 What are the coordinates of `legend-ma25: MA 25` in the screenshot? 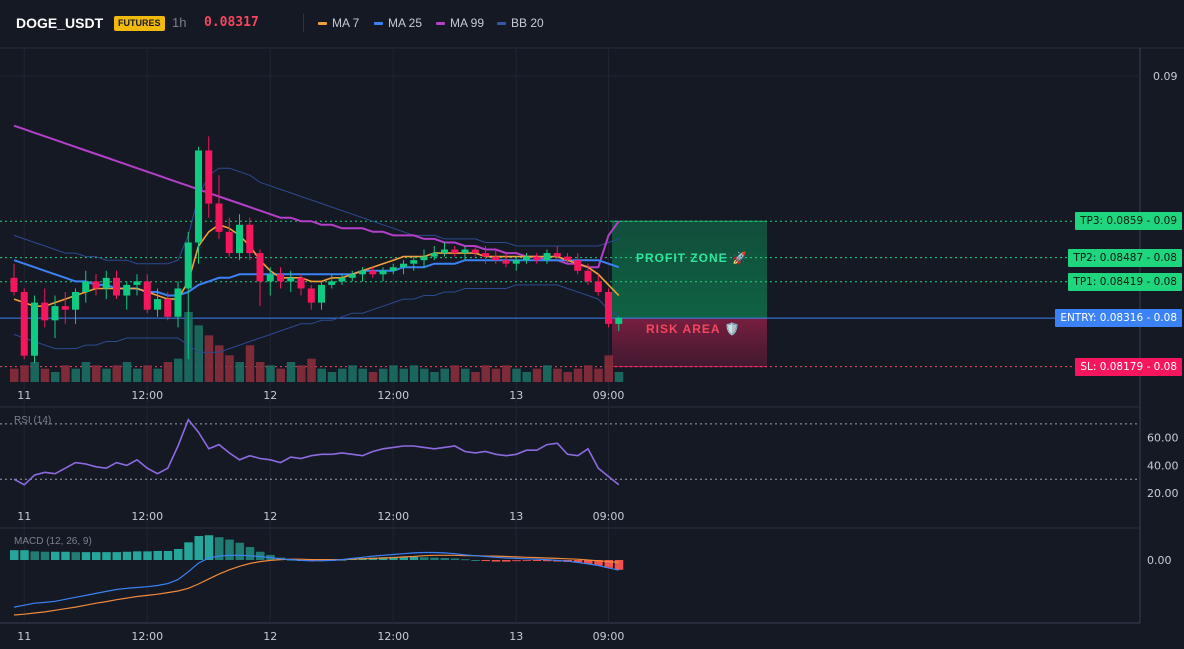 It's located at (398, 23).